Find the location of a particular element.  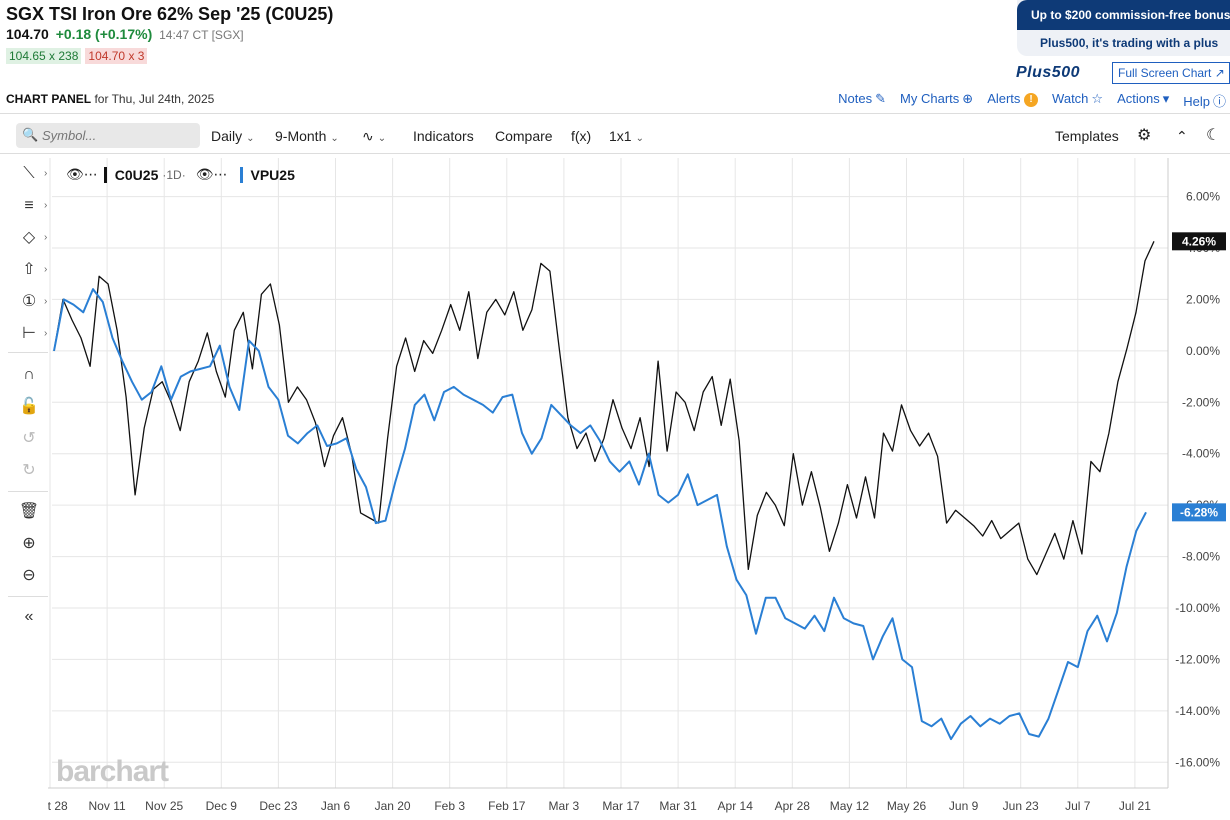

dark-mode-moon-icon: ☾ is located at coordinates (1213, 135).